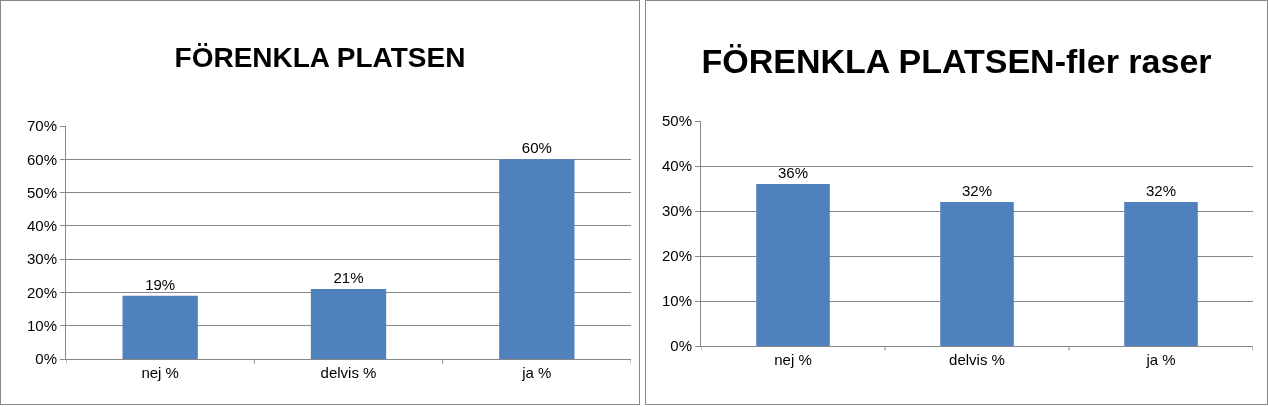 The width and height of the screenshot is (1268, 407). What do you see at coordinates (41, 159) in the screenshot?
I see `y-tick-label: 60%` at bounding box center [41, 159].